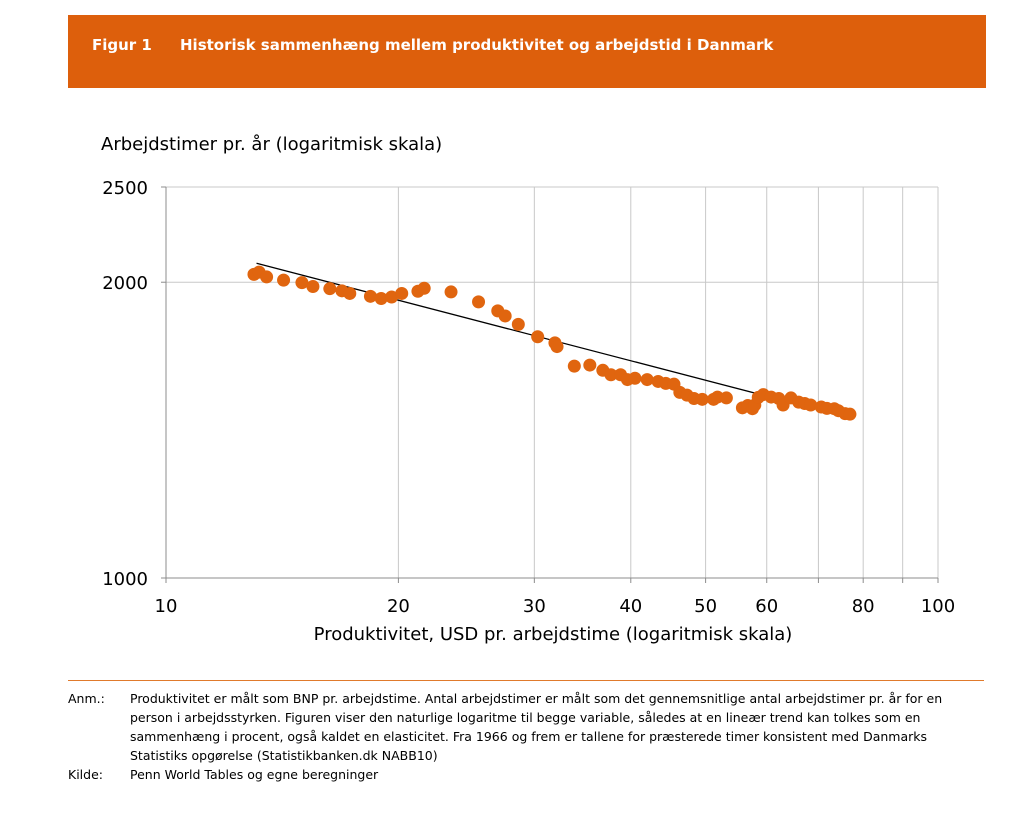  What do you see at coordinates (534, 606) in the screenshot?
I see `x-tick-label: 30` at bounding box center [534, 606].